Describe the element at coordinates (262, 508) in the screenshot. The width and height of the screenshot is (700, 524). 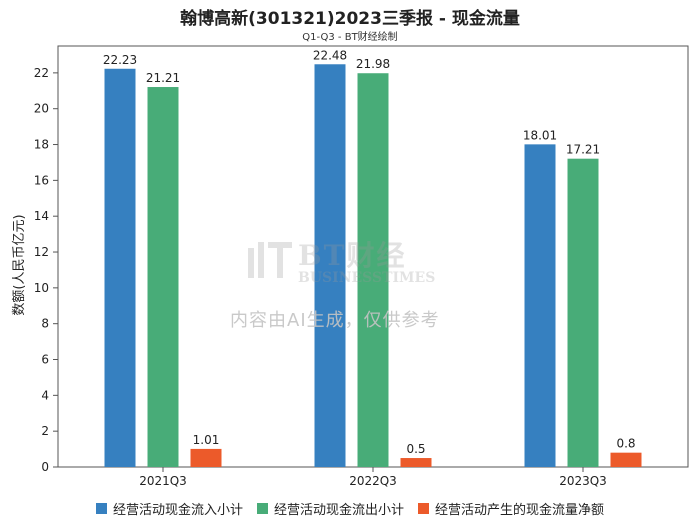
I see `legend-swatch-outflow` at that location.